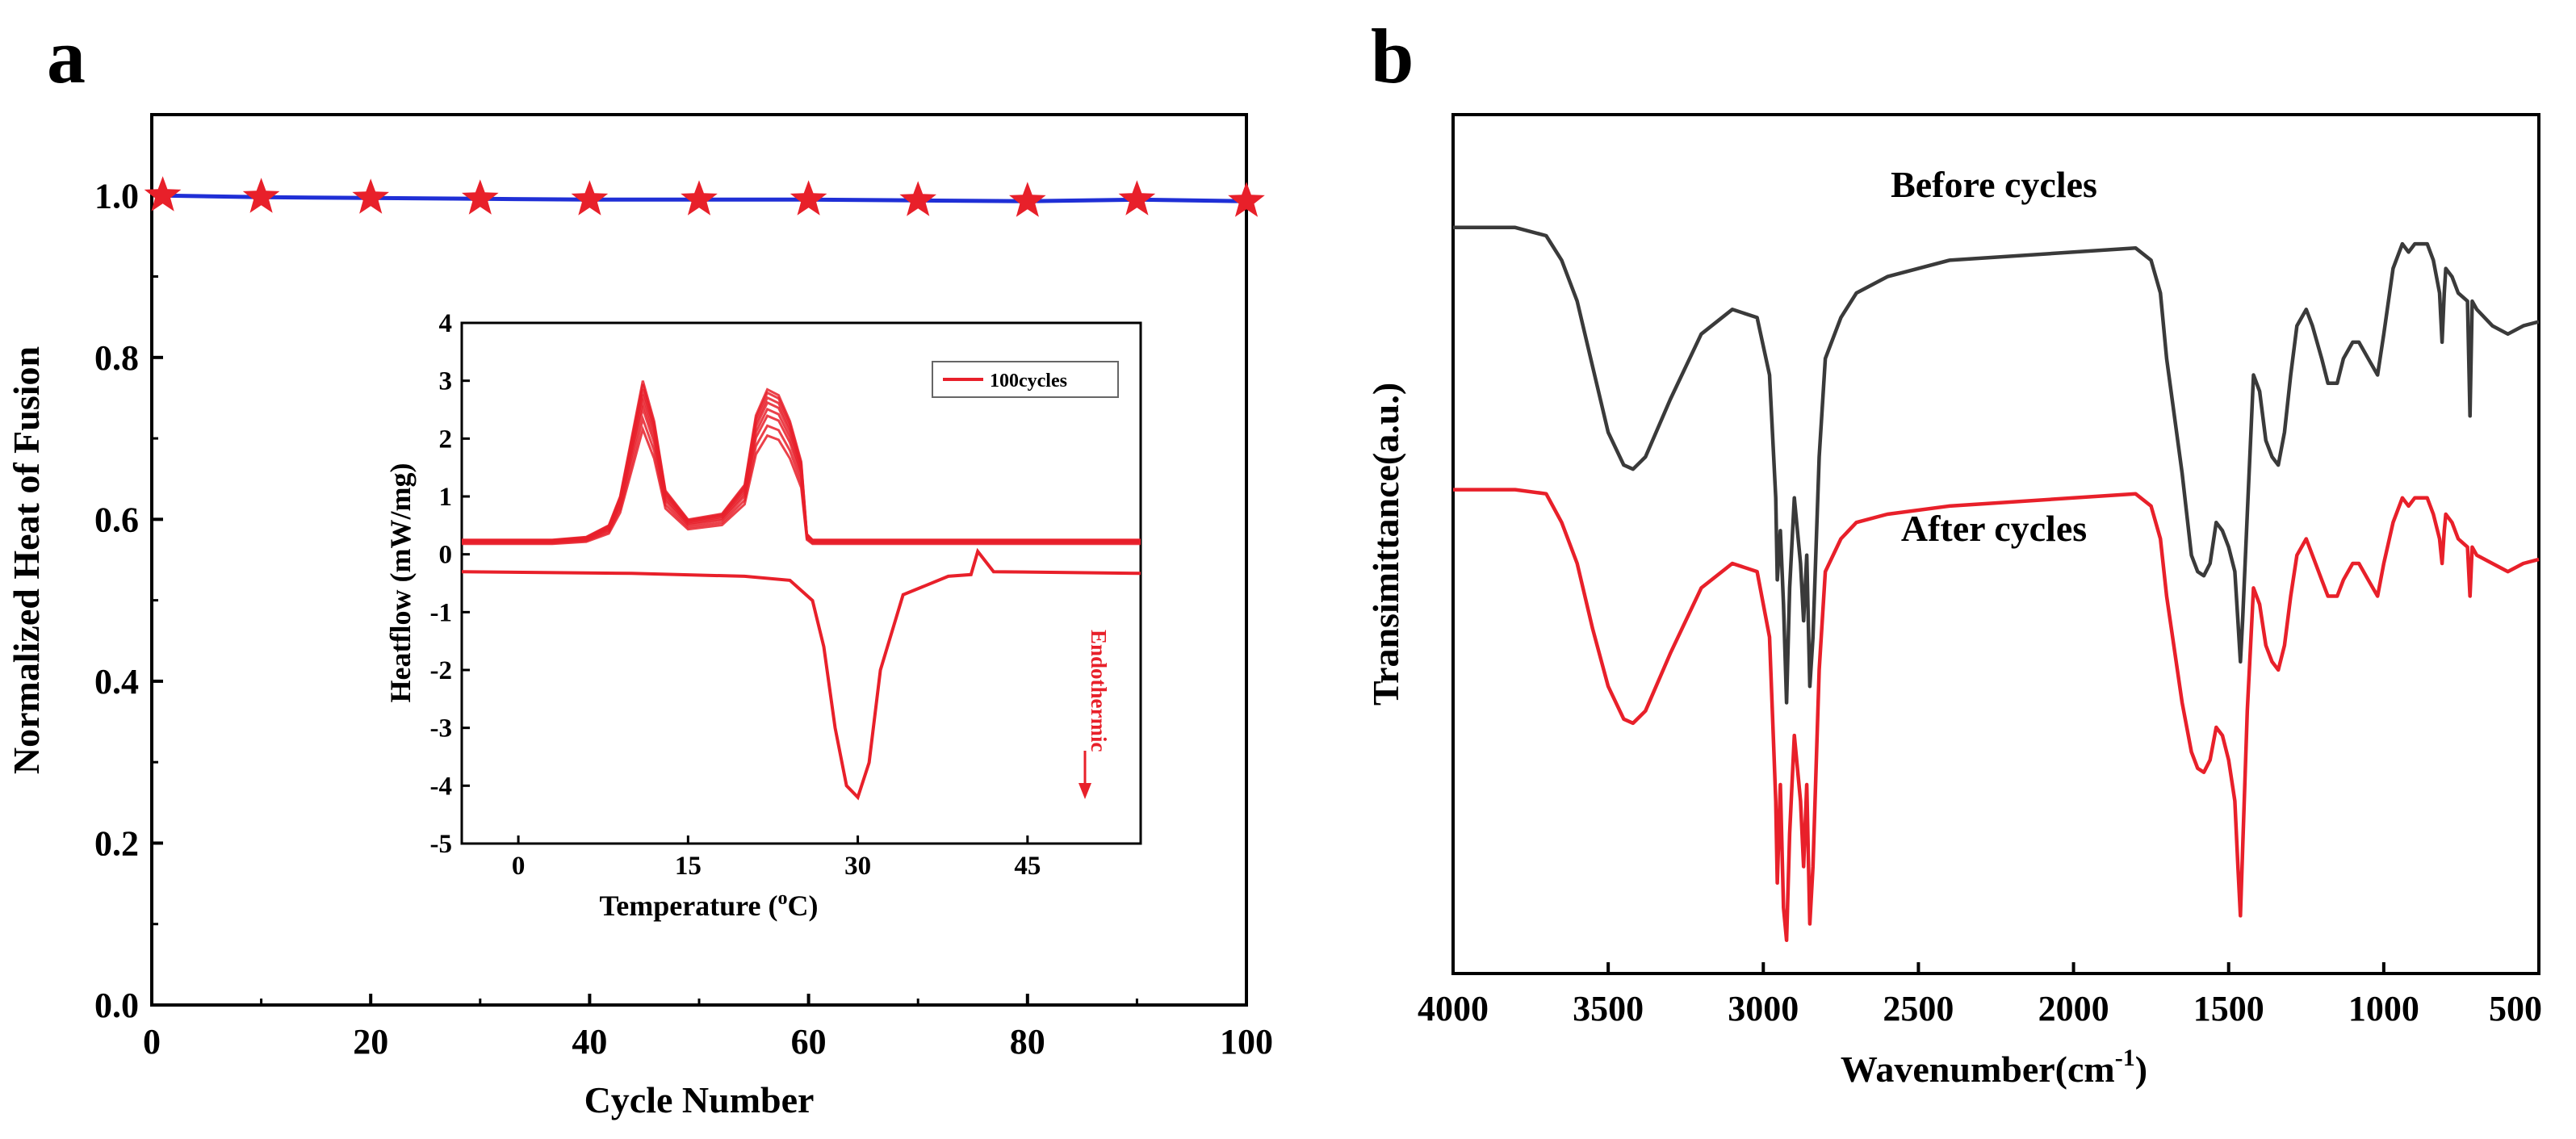  I want to click on y-axis-title-a: Normalized Heat of Fusion, so click(26, 560).